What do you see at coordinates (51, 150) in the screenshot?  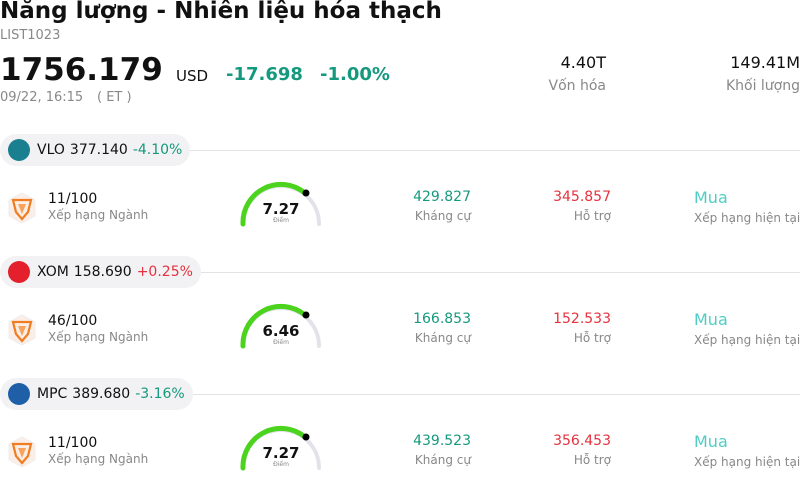 I see `ticker: VLO` at bounding box center [51, 150].